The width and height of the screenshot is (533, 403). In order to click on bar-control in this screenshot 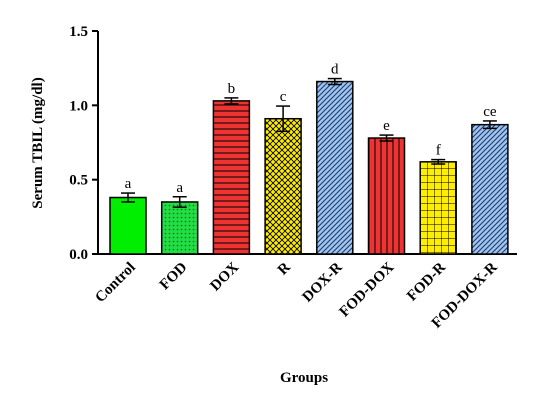, I will do `click(128, 225)`.